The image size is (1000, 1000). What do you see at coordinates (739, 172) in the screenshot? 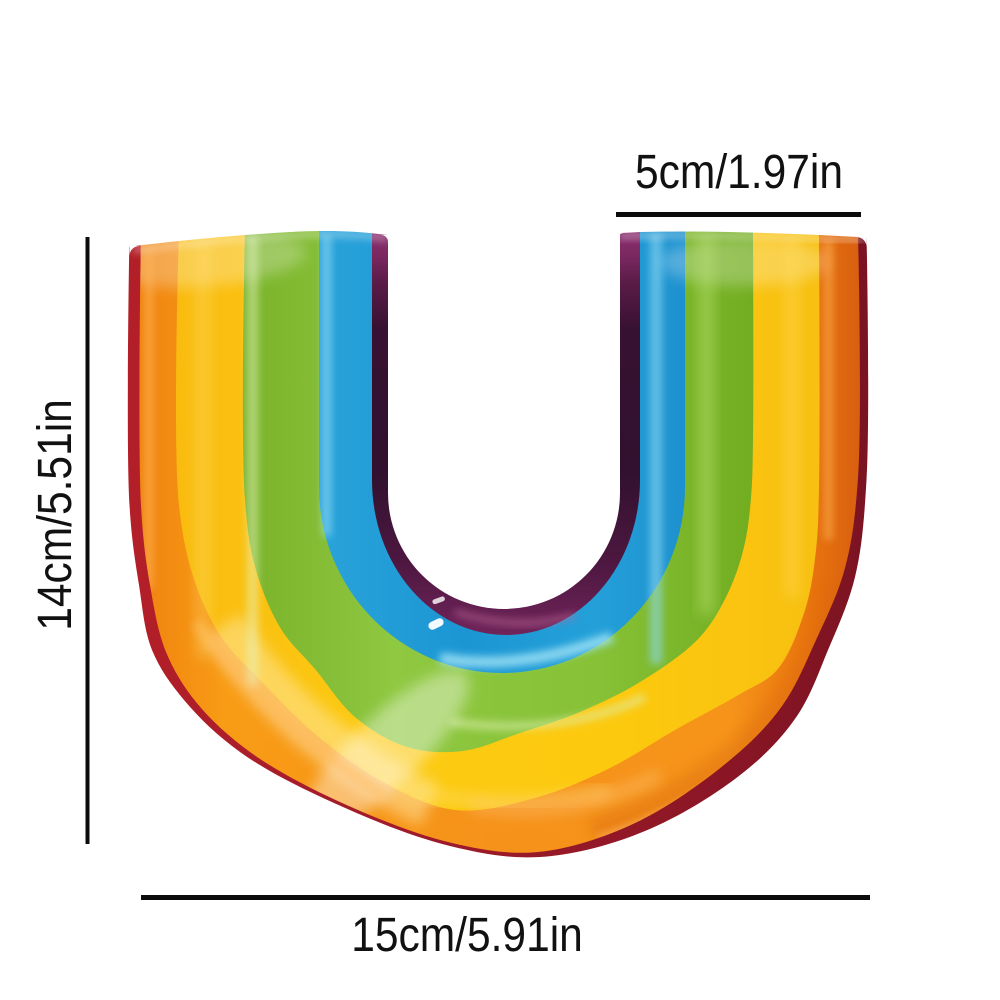
I see `svg-text: 5cm/1.97in` at bounding box center [739, 172].